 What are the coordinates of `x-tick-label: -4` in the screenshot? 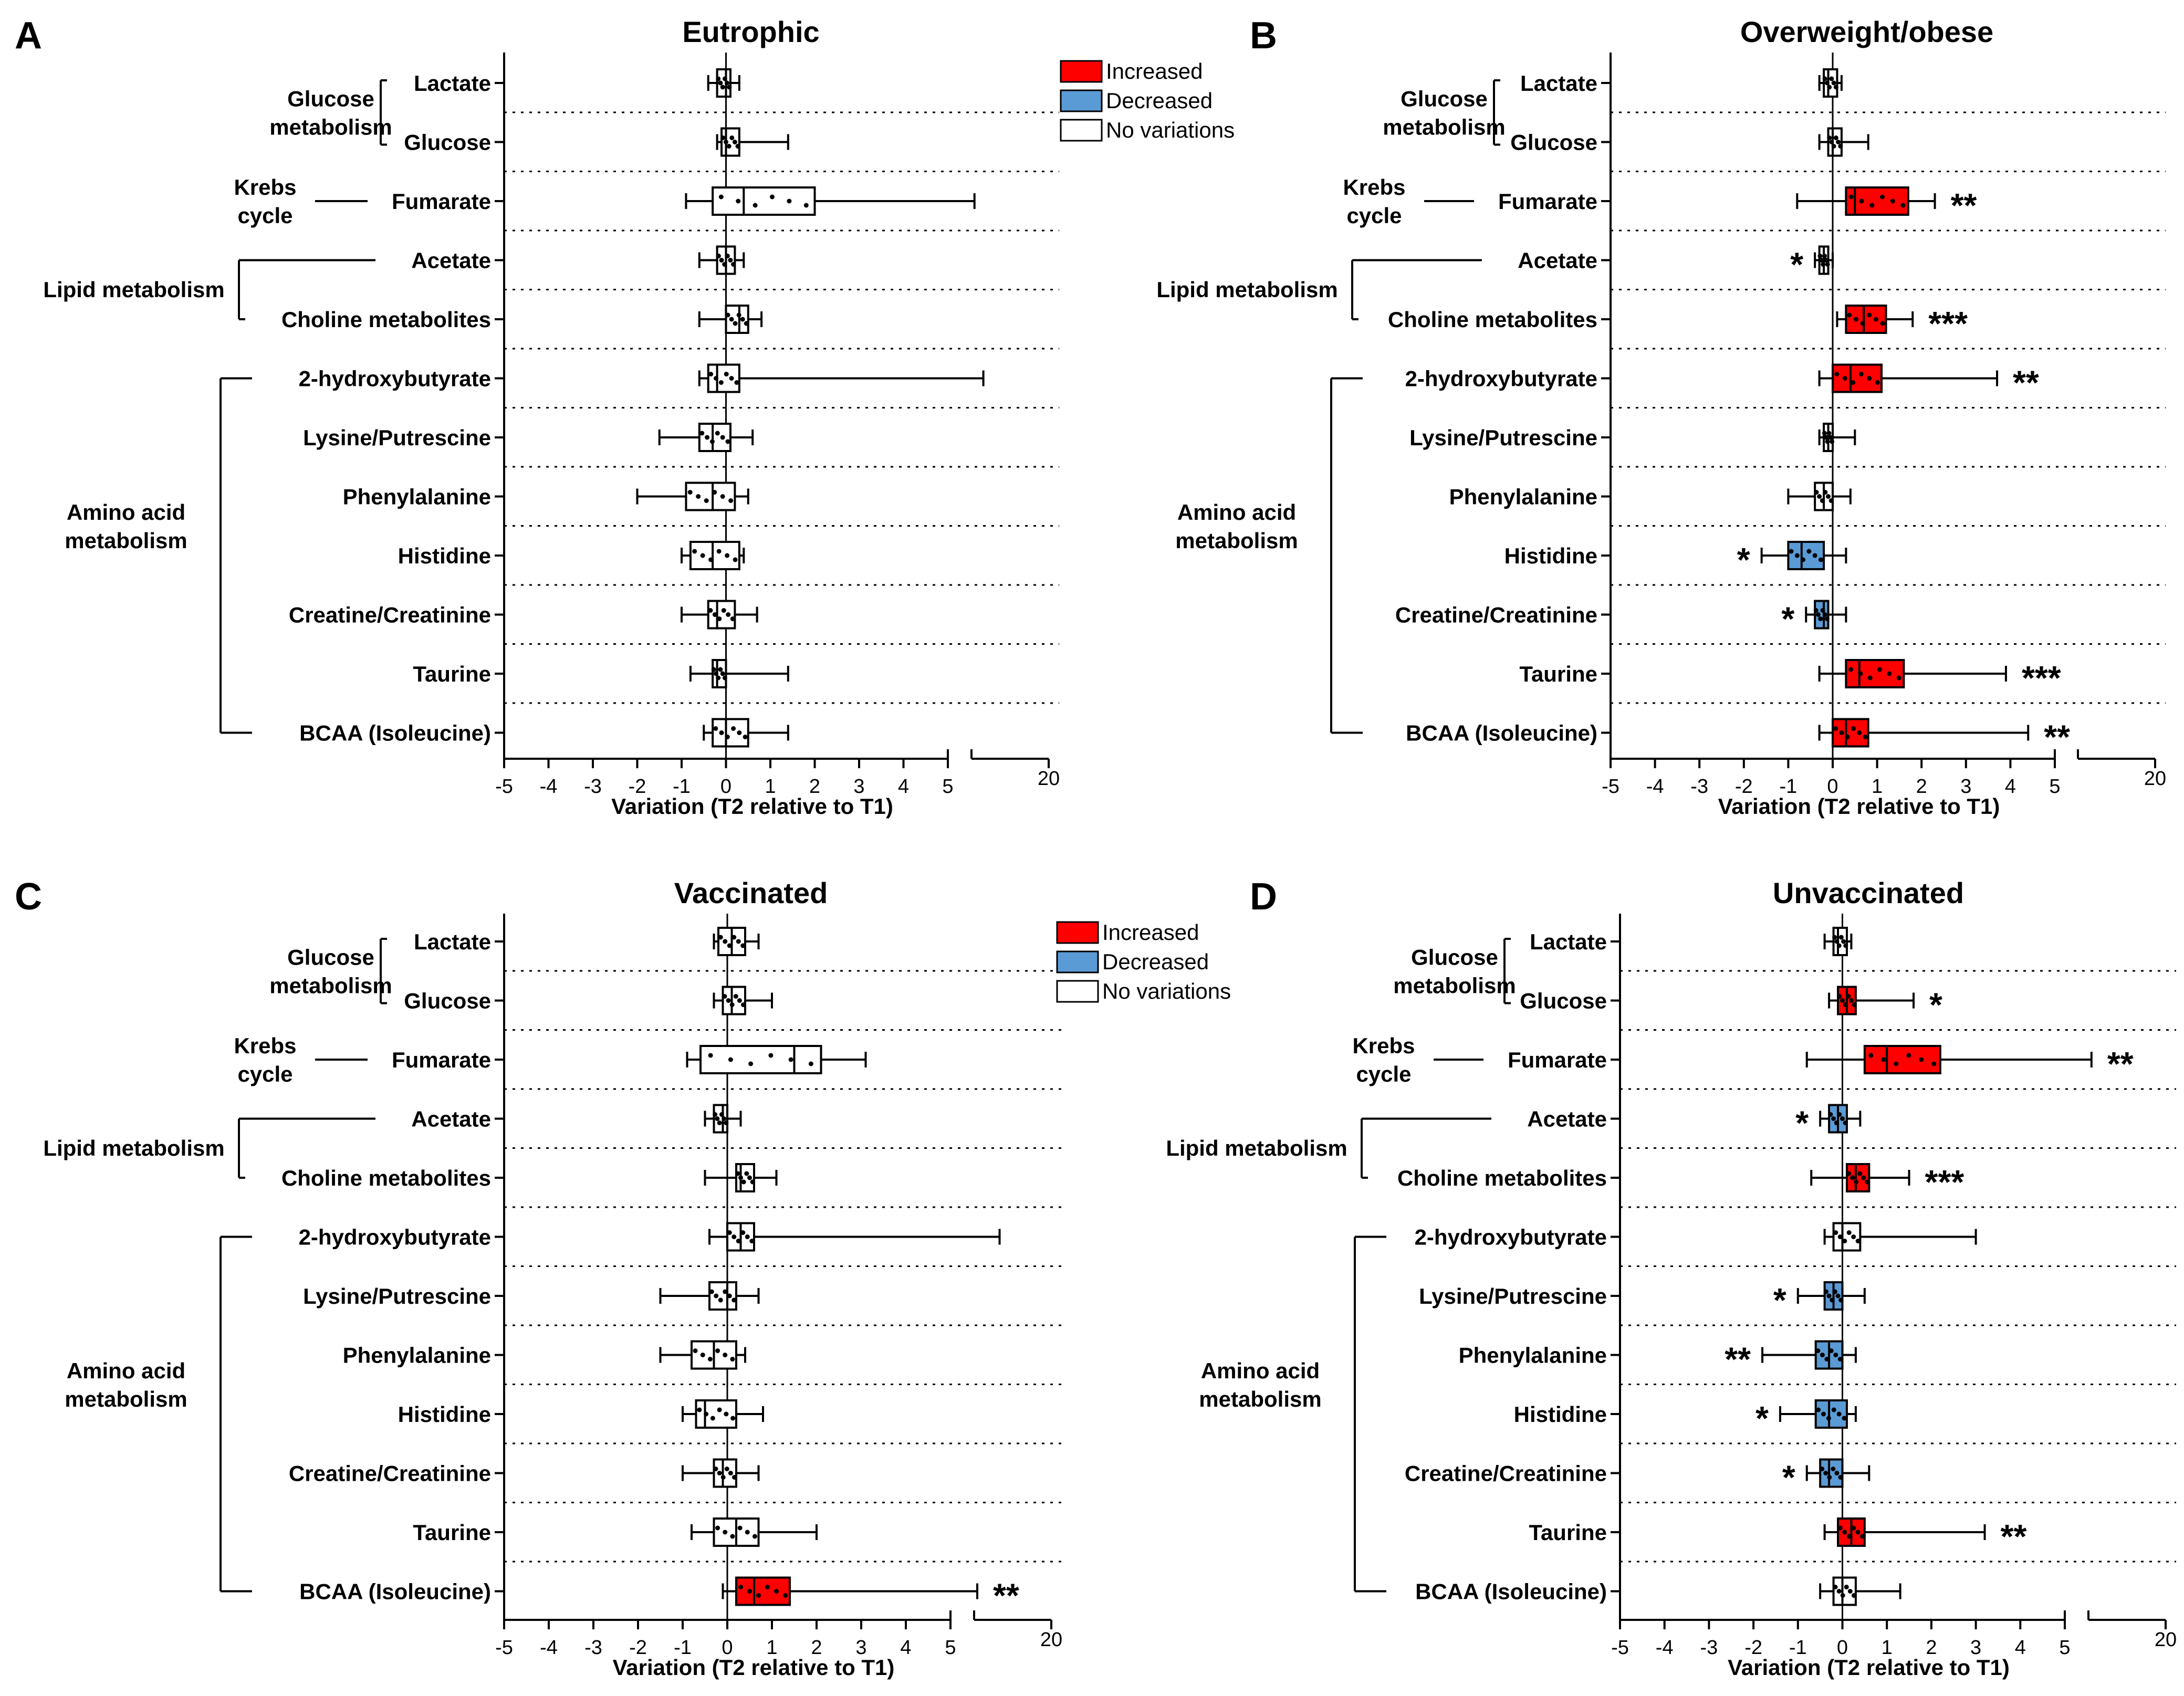 It's located at (1655, 787).